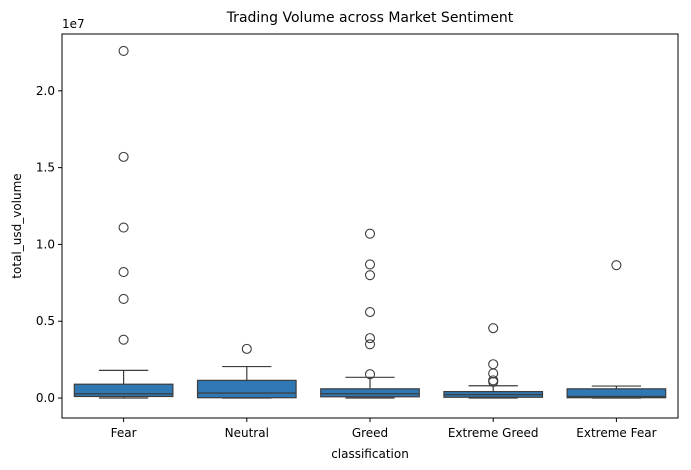  What do you see at coordinates (45, 398) in the screenshot?
I see `y-tick-label: 0.0` at bounding box center [45, 398].